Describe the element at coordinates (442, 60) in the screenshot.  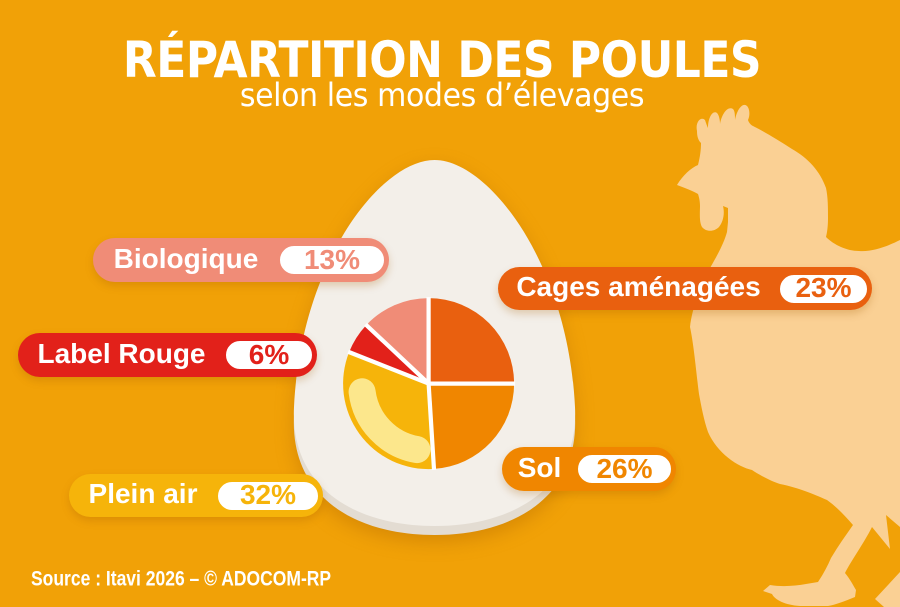
I see `page-title: RÉPARTITION DES POULES` at that location.